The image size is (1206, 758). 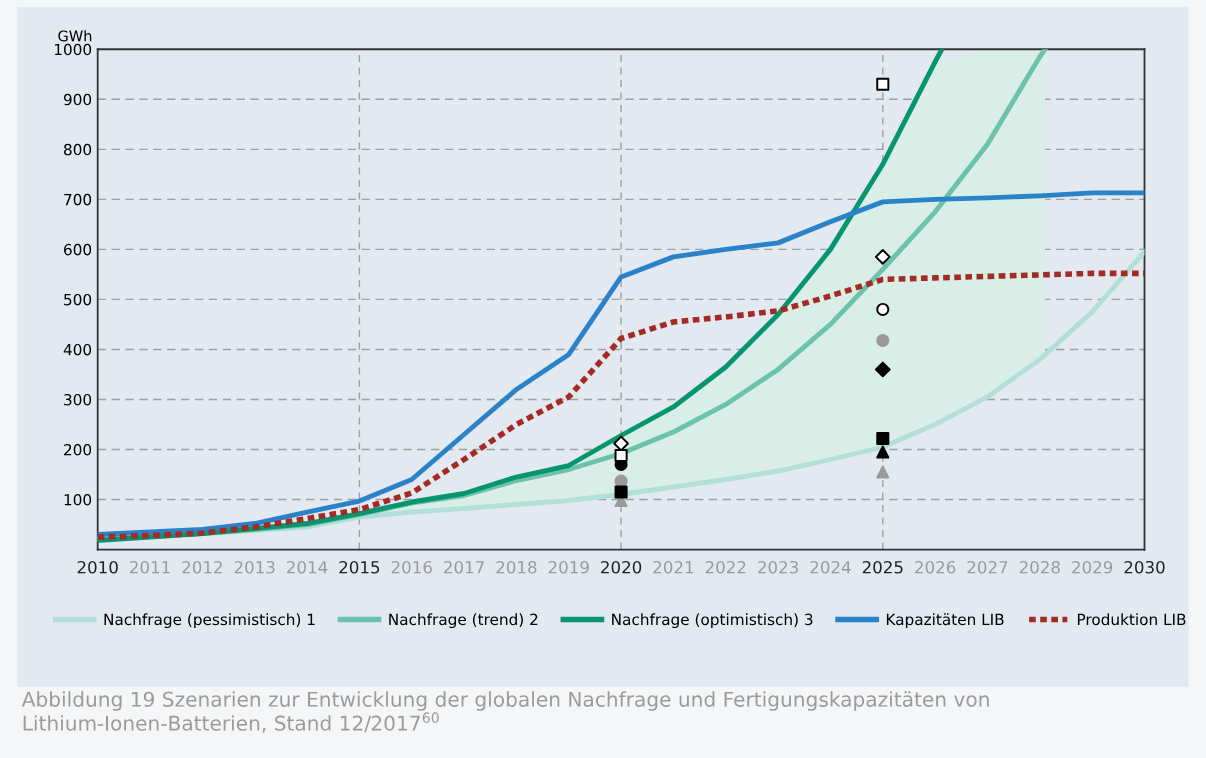 What do you see at coordinates (209, 621) in the screenshot?
I see `legend-label: Nachfrage (pessimistisch) 1` at bounding box center [209, 621].